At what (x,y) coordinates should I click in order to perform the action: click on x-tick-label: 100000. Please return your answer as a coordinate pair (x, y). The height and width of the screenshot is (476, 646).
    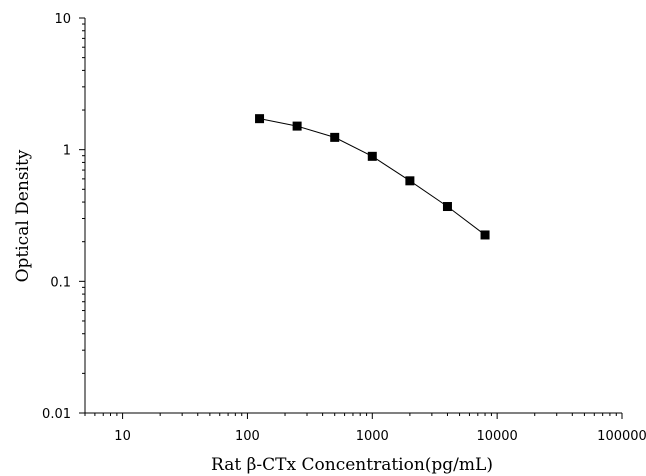
    Looking at the image, I should click on (621, 436).